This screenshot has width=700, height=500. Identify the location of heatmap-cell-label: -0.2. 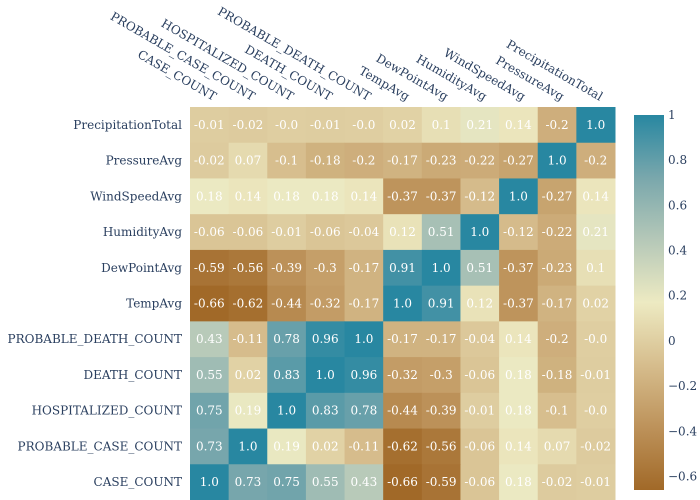
(556, 125).